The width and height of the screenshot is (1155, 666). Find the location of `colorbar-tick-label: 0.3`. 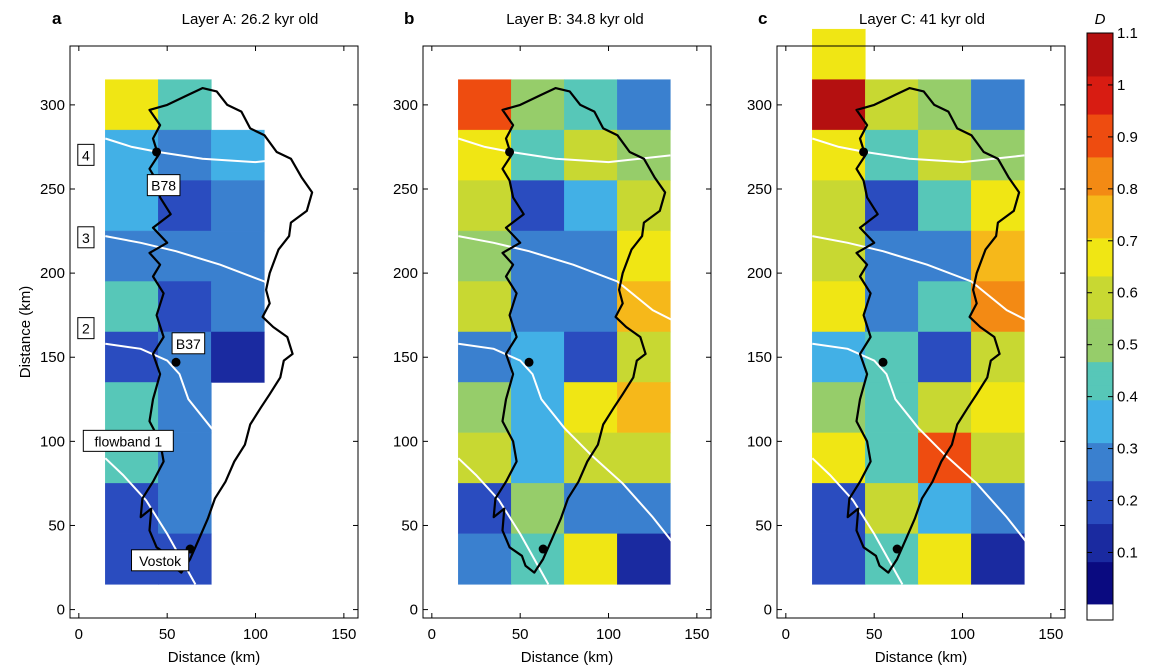

colorbar-tick-label: 0.3 is located at coordinates (1127, 449).